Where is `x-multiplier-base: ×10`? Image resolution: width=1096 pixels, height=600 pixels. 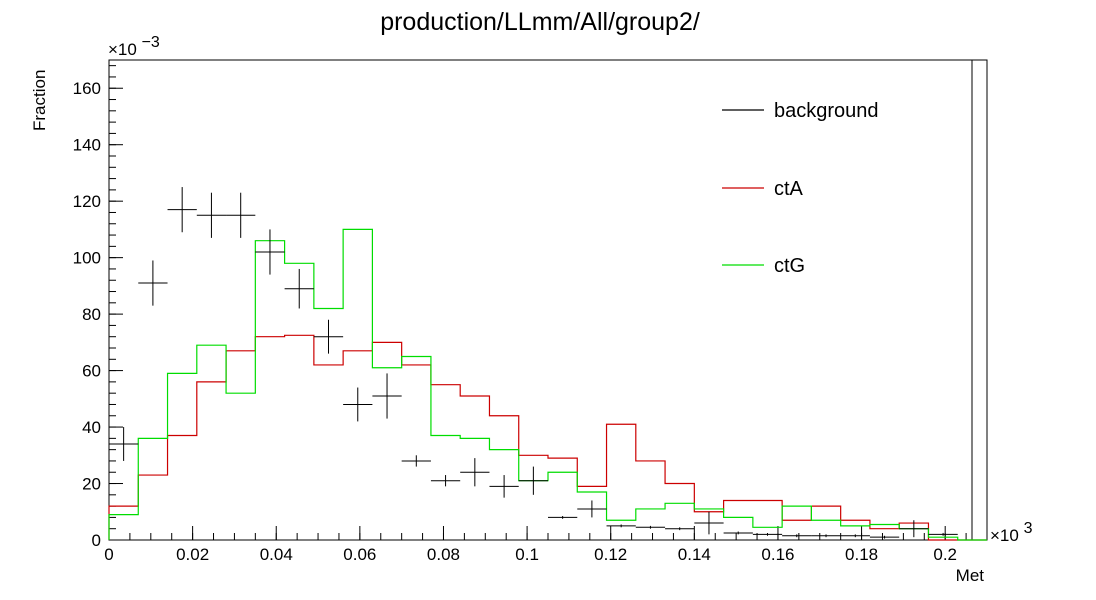 x-multiplier-base: ×10 is located at coordinates (1004, 535).